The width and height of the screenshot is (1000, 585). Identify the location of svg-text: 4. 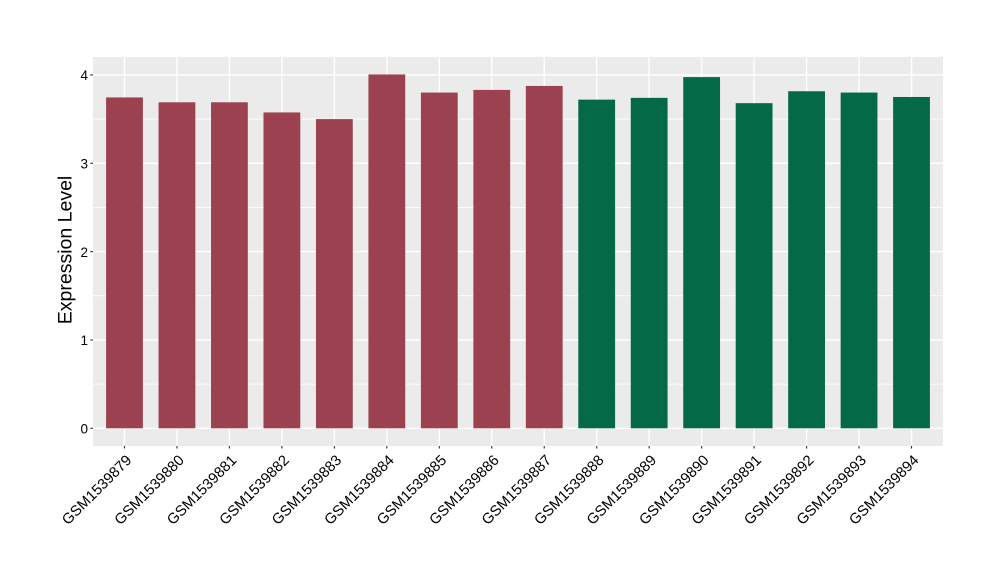
(84, 75).